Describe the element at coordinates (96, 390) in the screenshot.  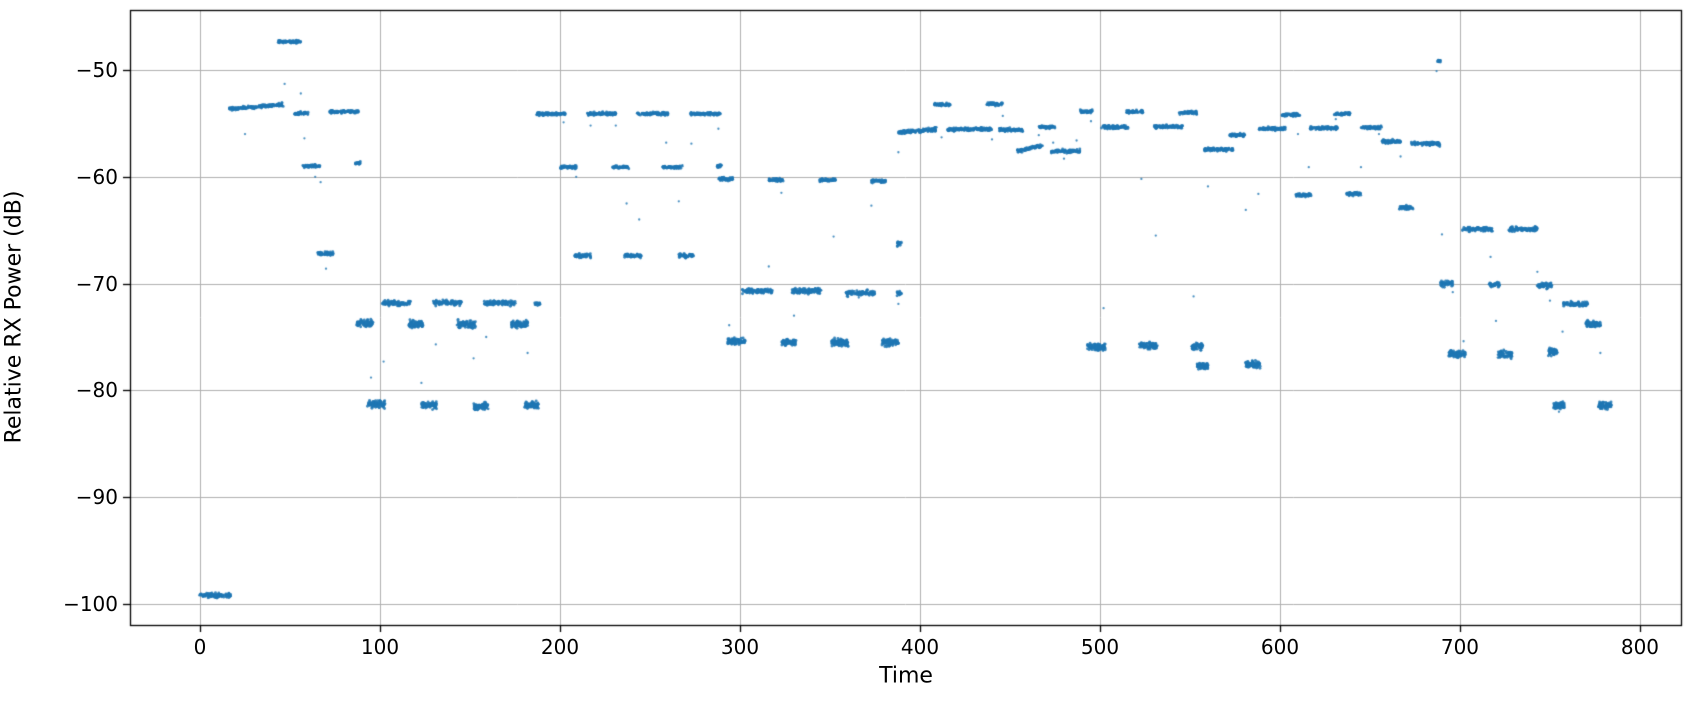
I see `y-tick-label: −80` at that location.